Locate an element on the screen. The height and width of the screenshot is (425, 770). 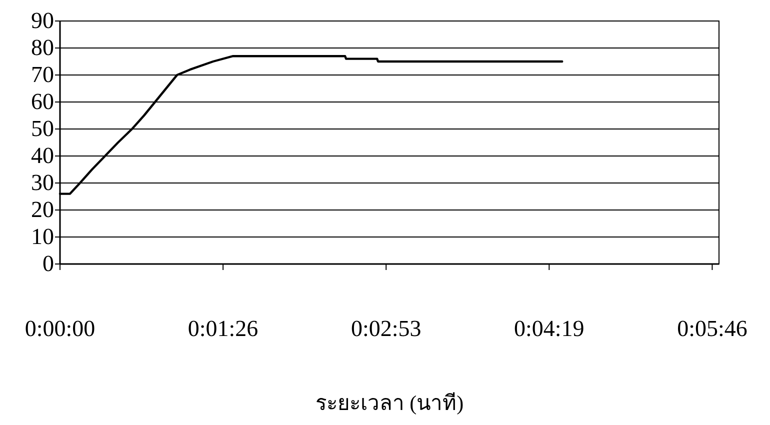
x-tick-label: 0:04:19 is located at coordinates (549, 328).